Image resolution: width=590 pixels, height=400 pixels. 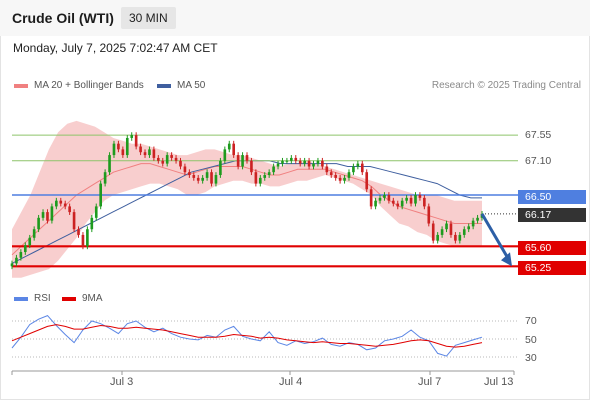 I want to click on legend-ma50: MA 50, so click(x=181, y=85).